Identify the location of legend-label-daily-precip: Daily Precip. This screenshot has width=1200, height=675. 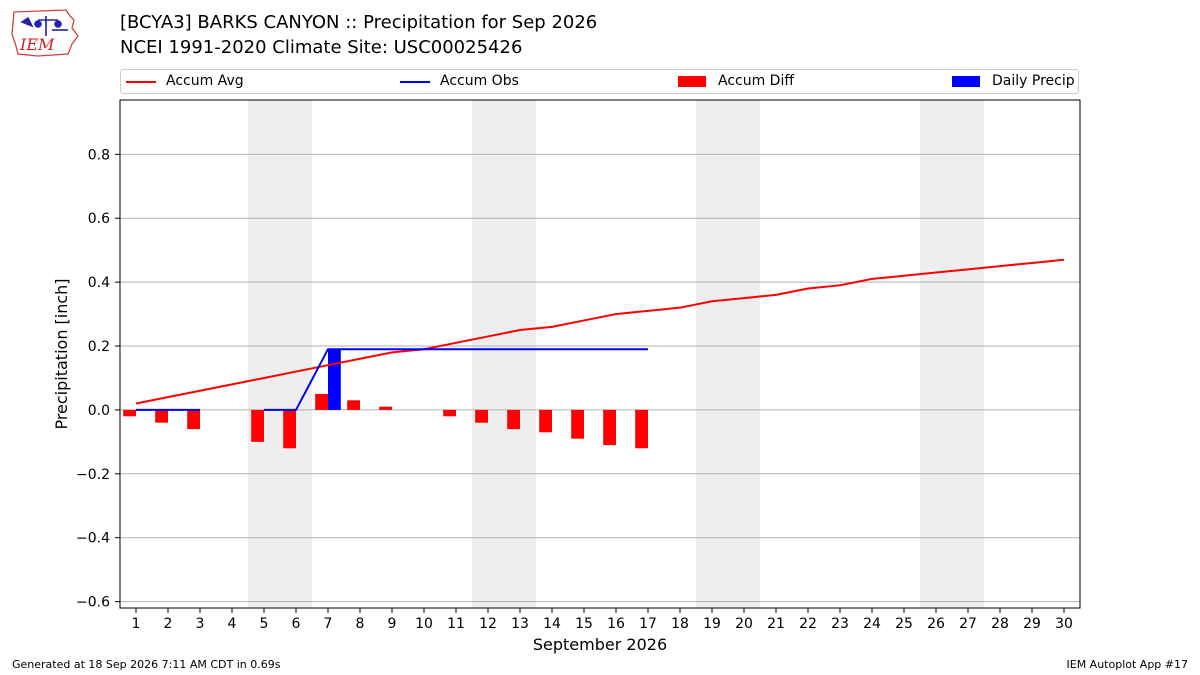
(1033, 81).